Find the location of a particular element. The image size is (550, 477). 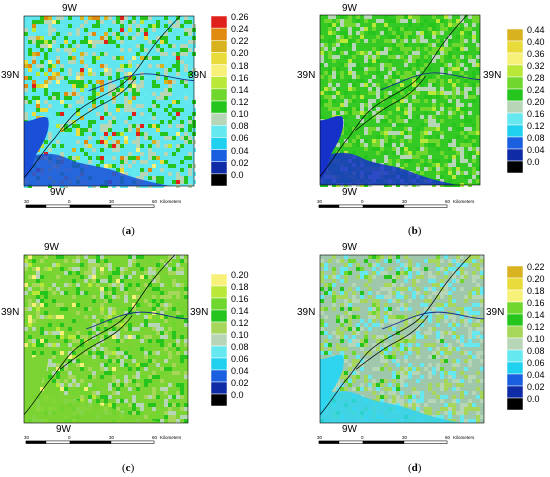

legend-swatch is located at coordinates (515, 95).